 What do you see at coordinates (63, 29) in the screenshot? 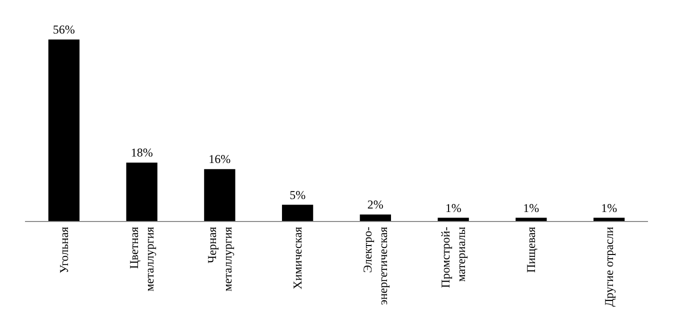
I see `data-label: 56%` at bounding box center [63, 29].